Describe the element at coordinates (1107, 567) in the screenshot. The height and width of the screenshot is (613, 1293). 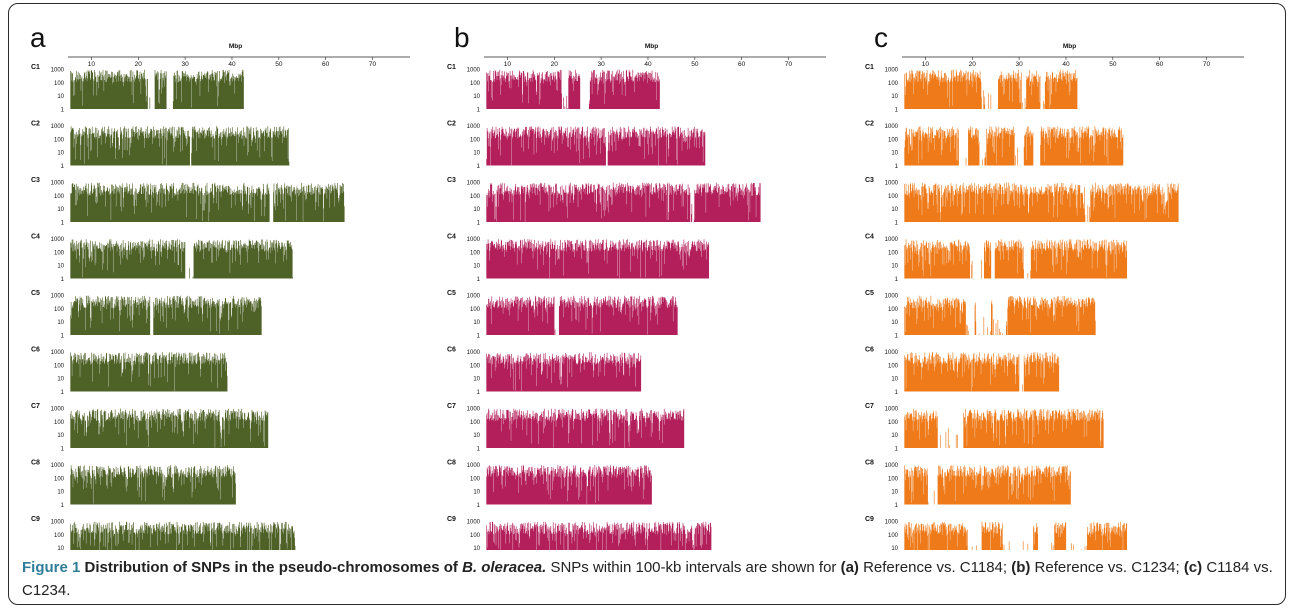
I see `caption-text-b: Reference vs. C1234;` at that location.